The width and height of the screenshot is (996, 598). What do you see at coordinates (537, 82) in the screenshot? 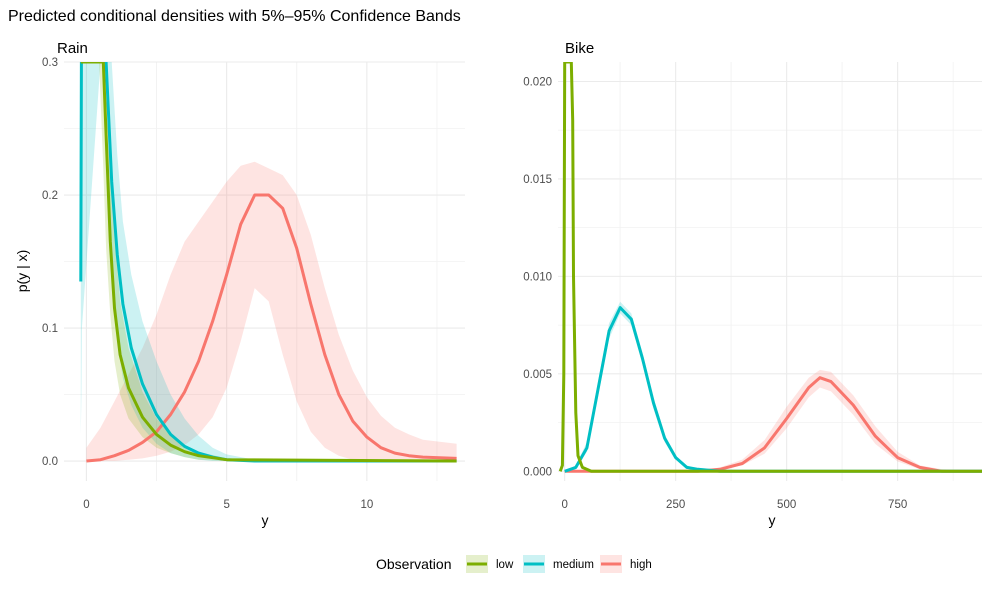
I see `y-tick-label: 0.020` at bounding box center [537, 82].